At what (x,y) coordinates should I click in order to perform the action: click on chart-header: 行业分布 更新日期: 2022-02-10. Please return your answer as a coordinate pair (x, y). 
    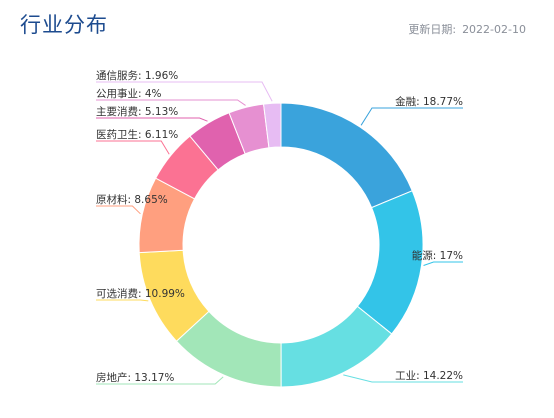
    Looking at the image, I should click on (277, 22).